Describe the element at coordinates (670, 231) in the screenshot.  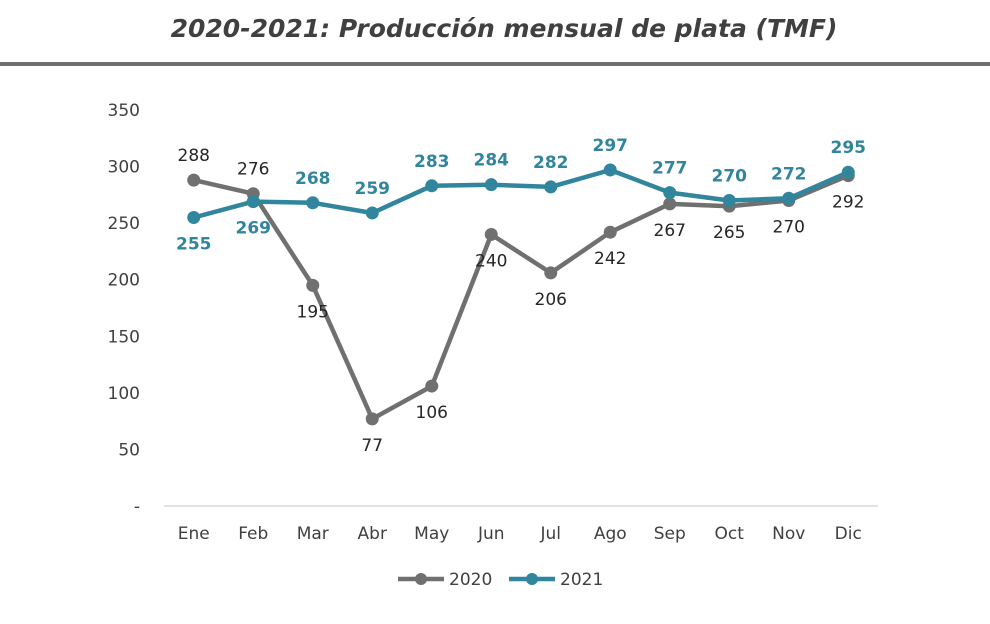
I see `data-label-2020: 267` at that location.